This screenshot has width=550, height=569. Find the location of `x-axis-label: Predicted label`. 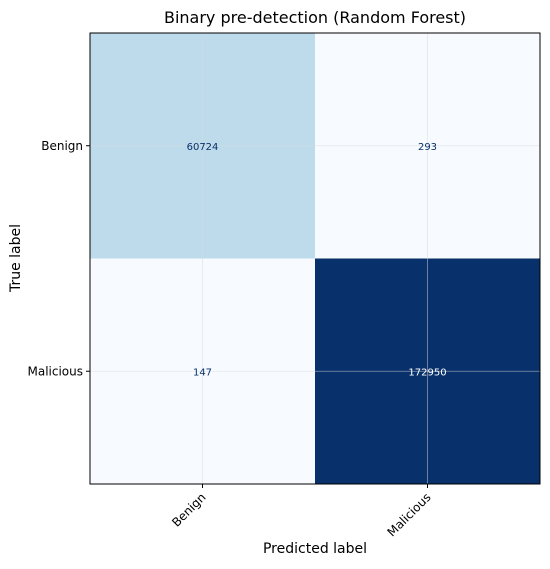

x-axis-label: Predicted label is located at coordinates (315, 549).